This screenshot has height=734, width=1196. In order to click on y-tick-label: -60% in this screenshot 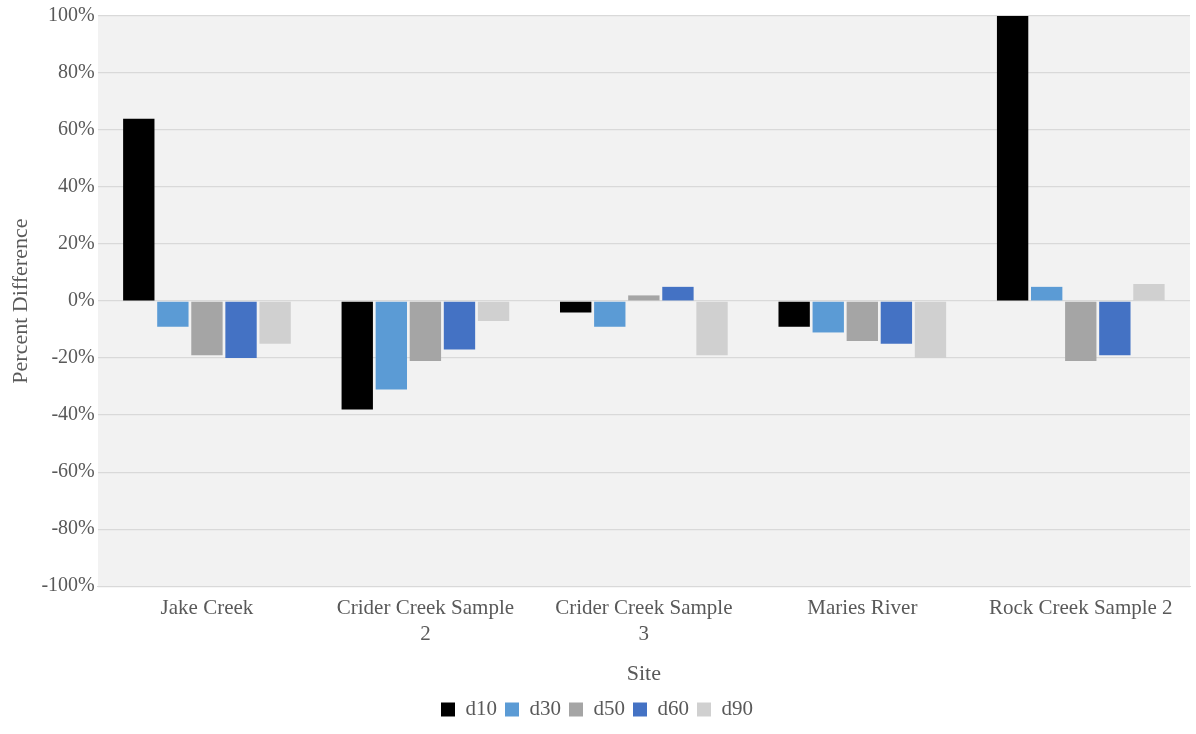, I will do `click(73, 470)`.